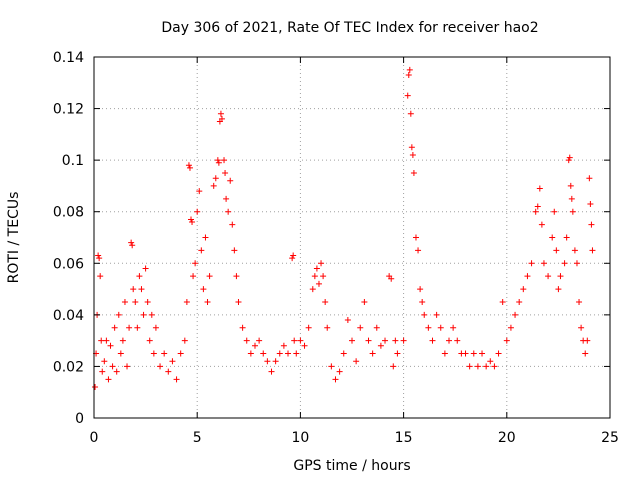 The height and width of the screenshot is (480, 640). Describe the element at coordinates (68, 110) in the screenshot. I see `y-tick-label: 0.12` at that location.